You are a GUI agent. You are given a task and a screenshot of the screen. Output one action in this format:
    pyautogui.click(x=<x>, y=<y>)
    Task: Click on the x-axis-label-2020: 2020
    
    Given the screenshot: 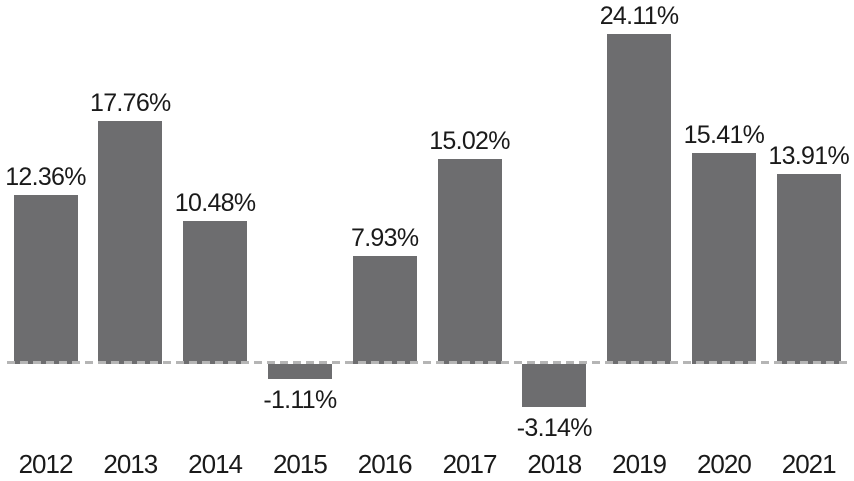 What is the action you would take?
    pyautogui.click(x=724, y=464)
    